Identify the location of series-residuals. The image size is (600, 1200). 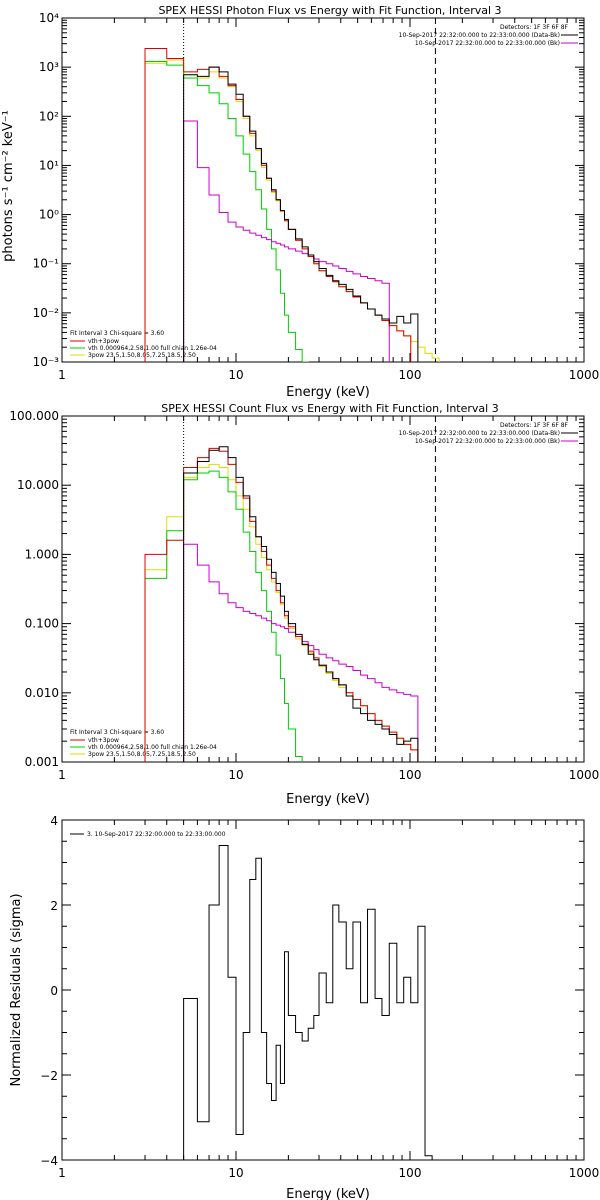
(309, 1002).